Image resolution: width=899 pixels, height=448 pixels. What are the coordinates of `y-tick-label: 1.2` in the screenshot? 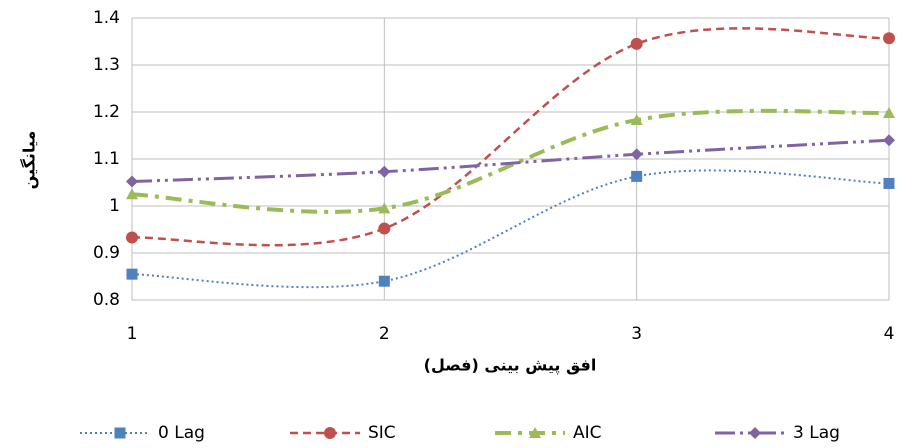 It's located at (106, 112).